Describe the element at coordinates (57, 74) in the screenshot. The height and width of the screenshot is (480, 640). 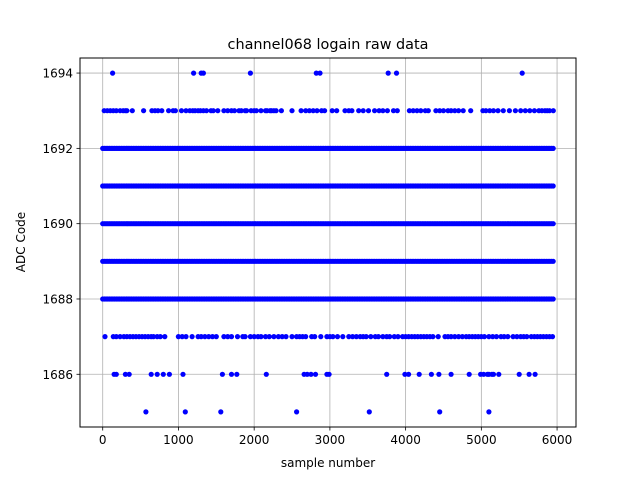
I see `y-tick-label: 1694` at that location.